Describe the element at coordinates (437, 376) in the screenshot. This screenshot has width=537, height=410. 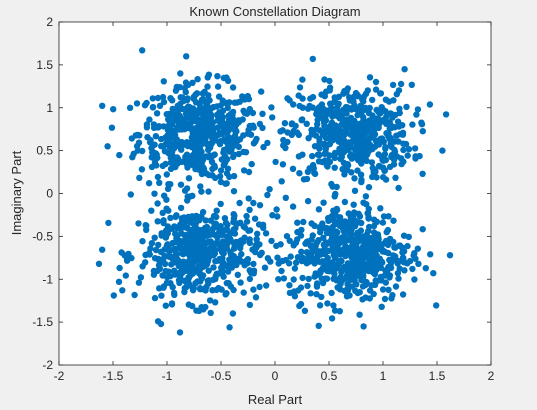
I see `x-tick-label: 1.5` at that location.